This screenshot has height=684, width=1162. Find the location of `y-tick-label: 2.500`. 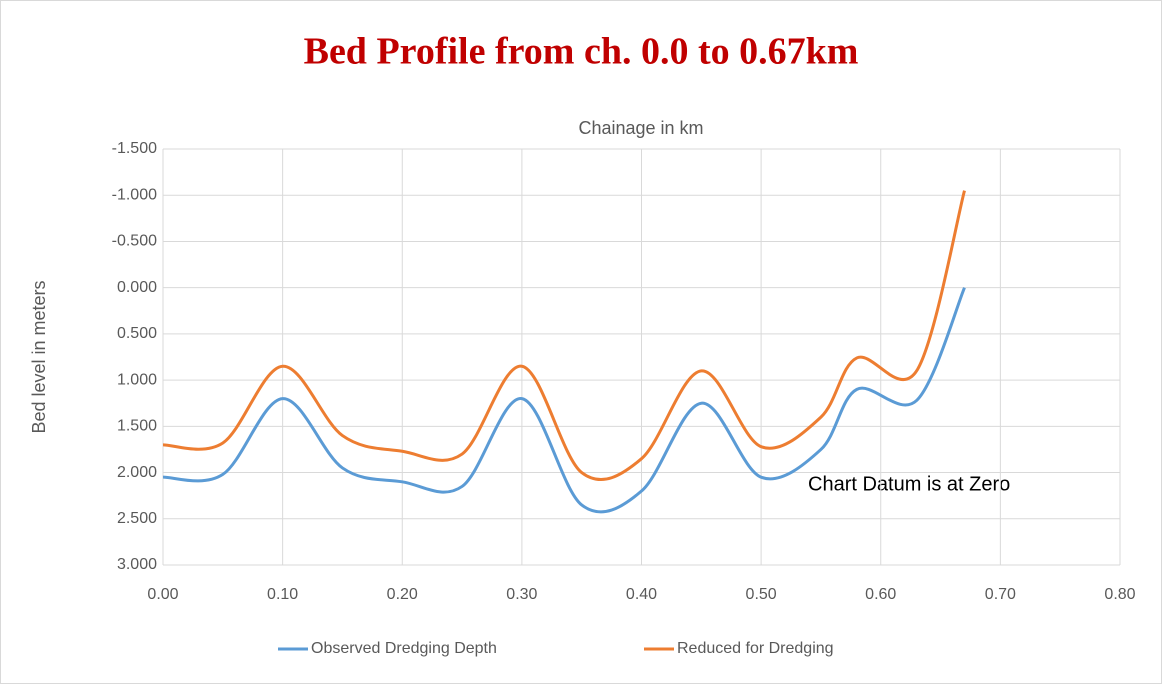

y-tick-label: 2.500 is located at coordinates (137, 518).